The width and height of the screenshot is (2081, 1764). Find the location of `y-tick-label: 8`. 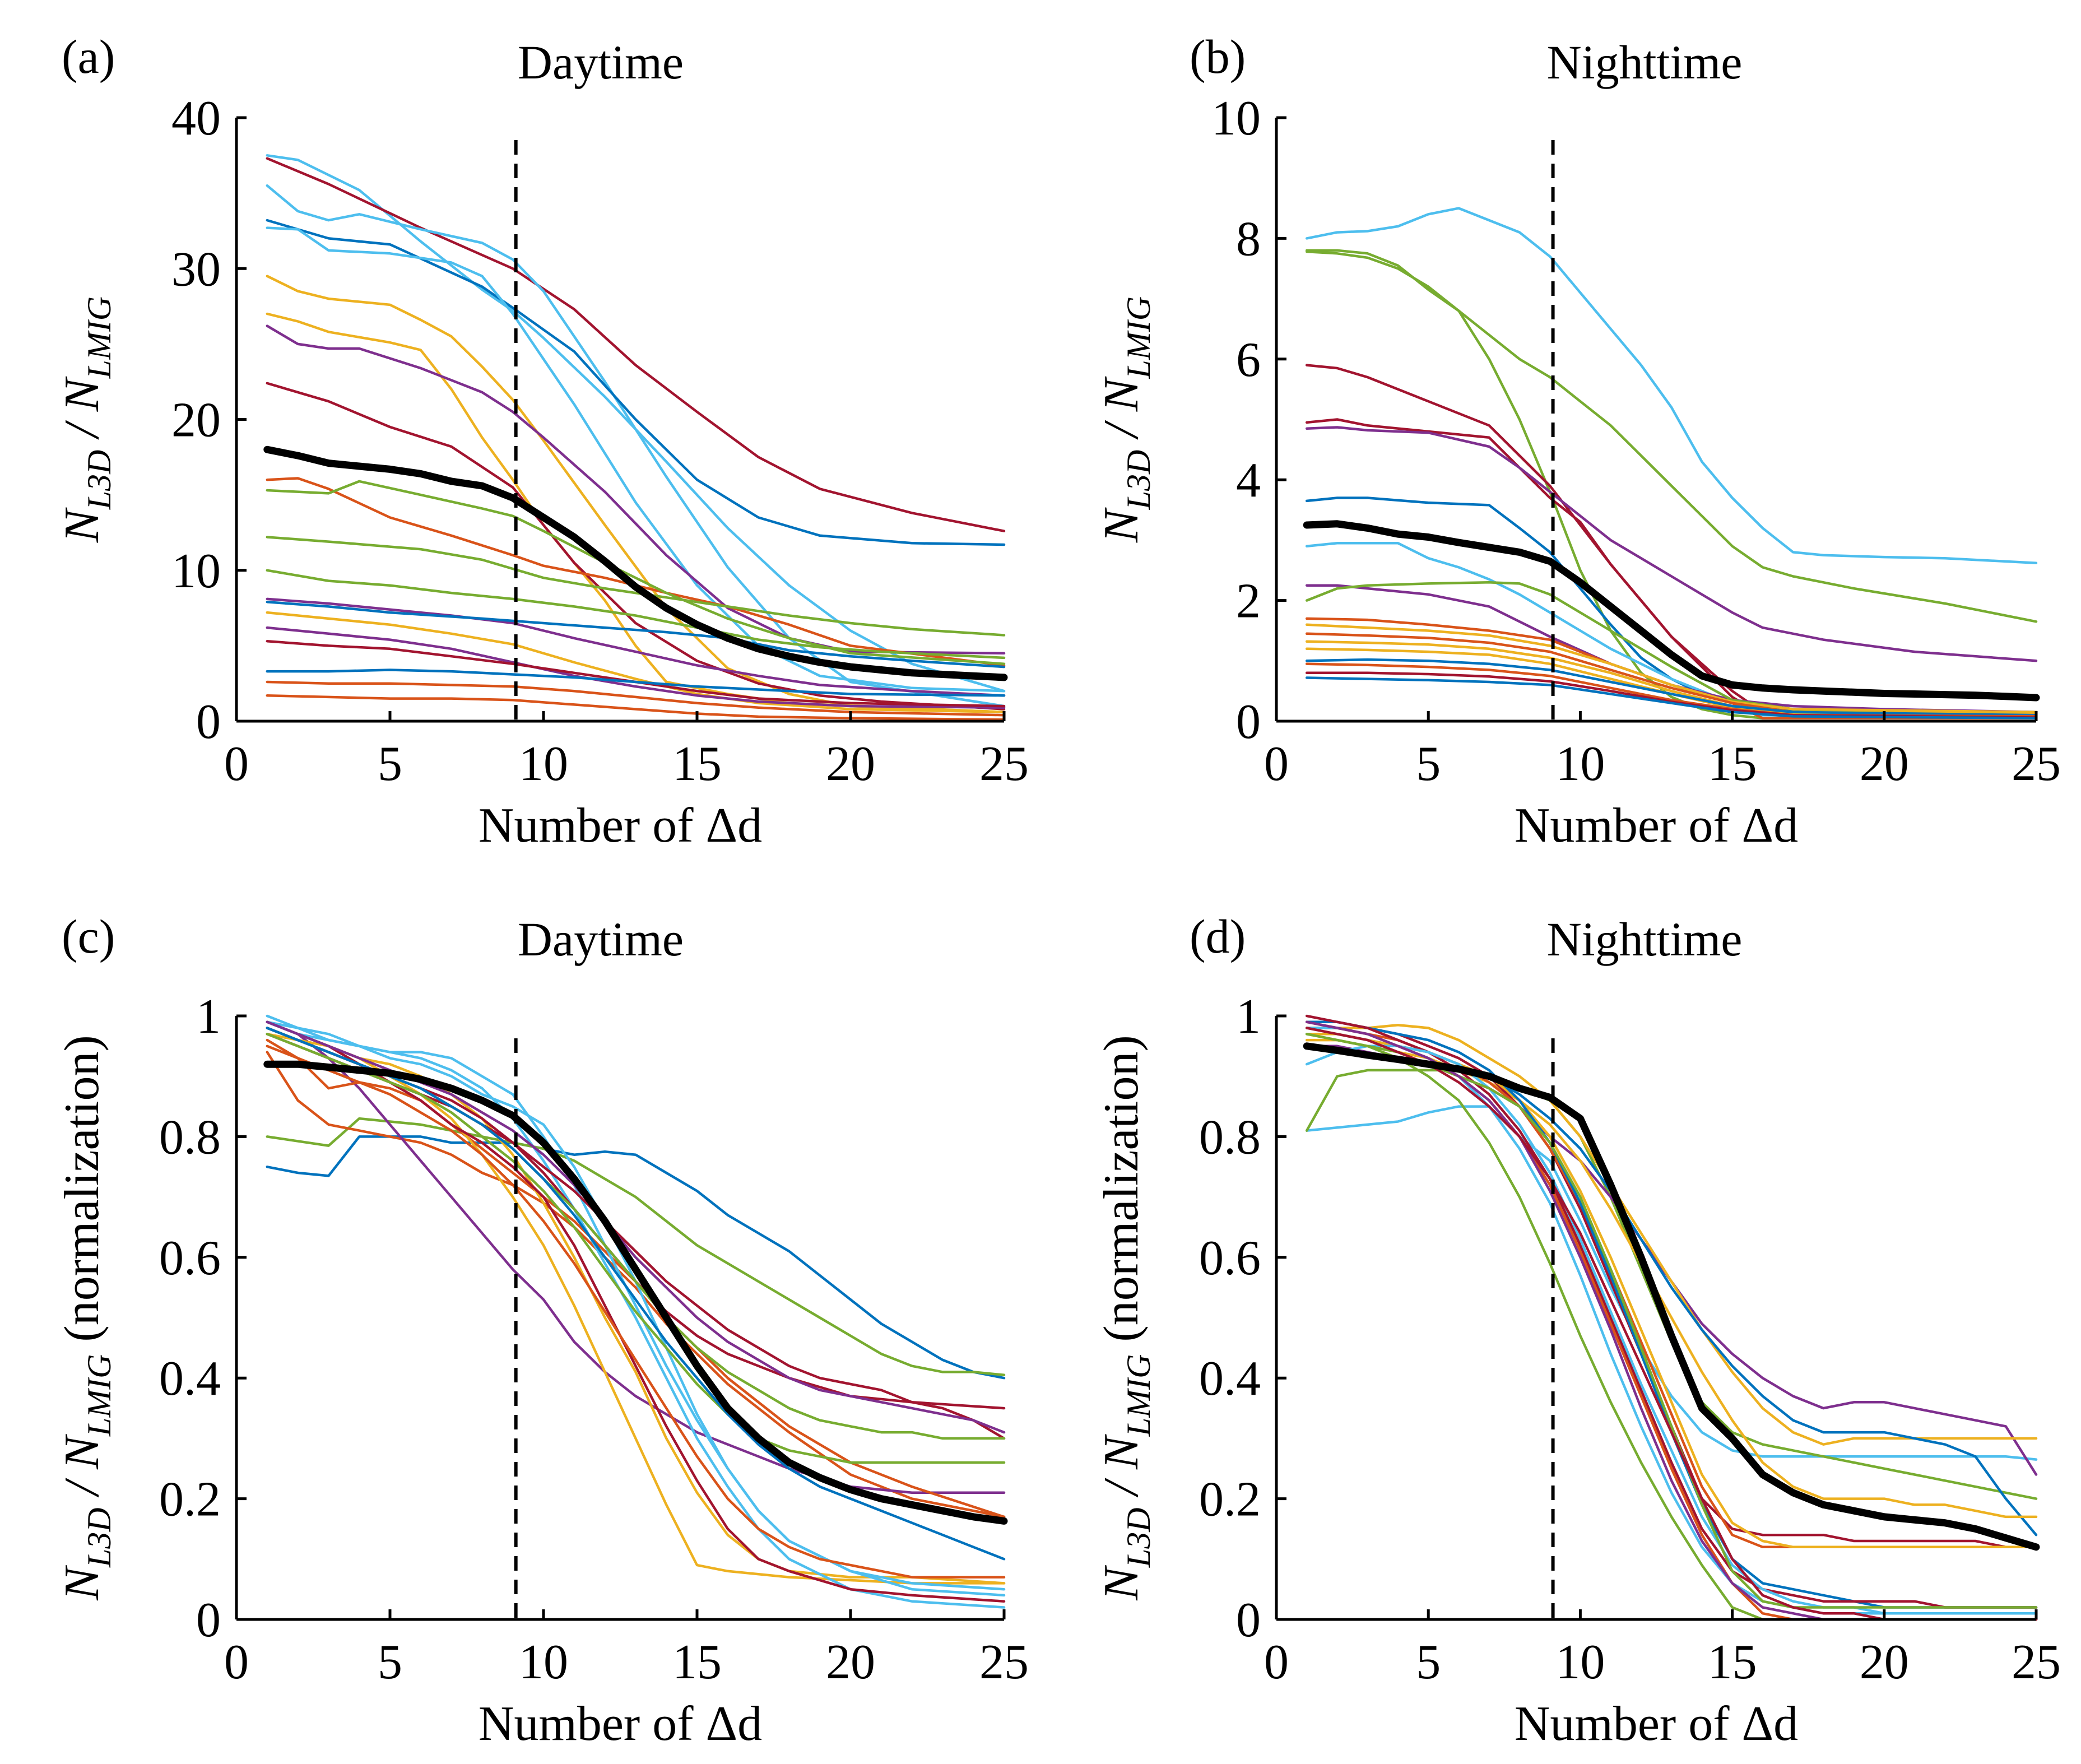

y-tick-label: 8 is located at coordinates (1248, 239).